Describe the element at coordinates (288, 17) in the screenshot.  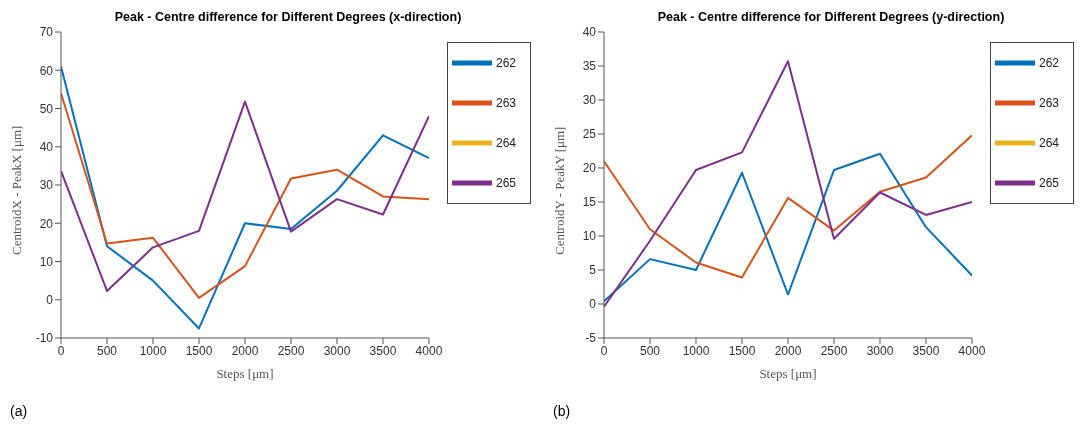
I see `chart-title: Peak - Centre difference for Different Degrees (x-direction)` at that location.